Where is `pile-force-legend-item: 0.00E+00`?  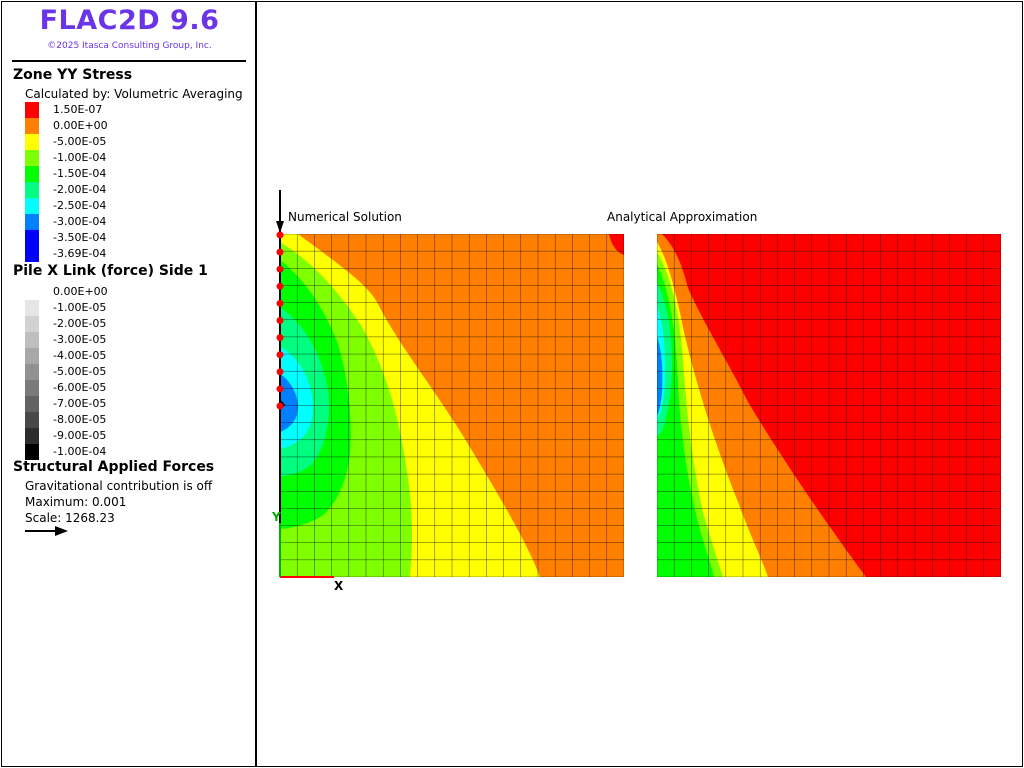
pile-force-legend-item: 0.00E+00 is located at coordinates (125, 292).